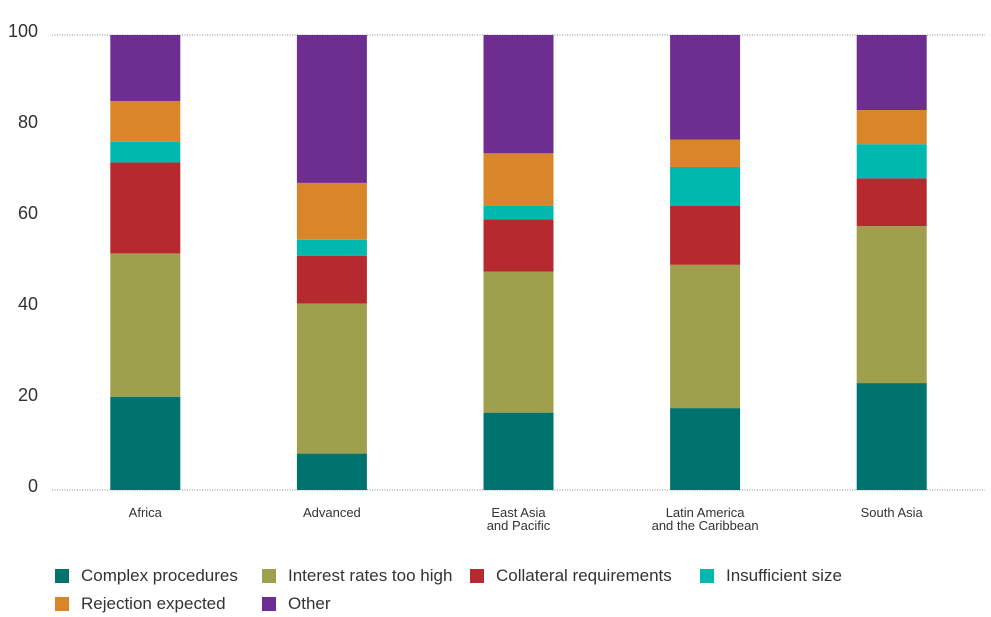 The width and height of the screenshot is (991, 617). What do you see at coordinates (705, 519) in the screenshot?
I see `x-tick-label: Latin America and the Caribbean` at bounding box center [705, 519].